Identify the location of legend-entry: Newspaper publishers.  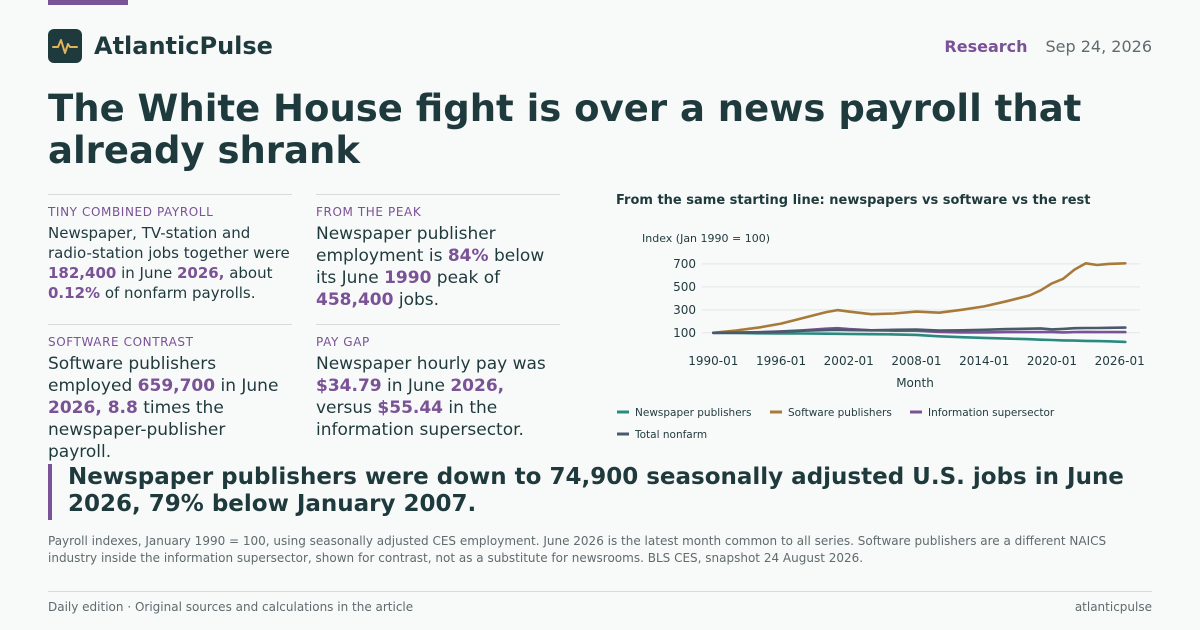
(693, 413).